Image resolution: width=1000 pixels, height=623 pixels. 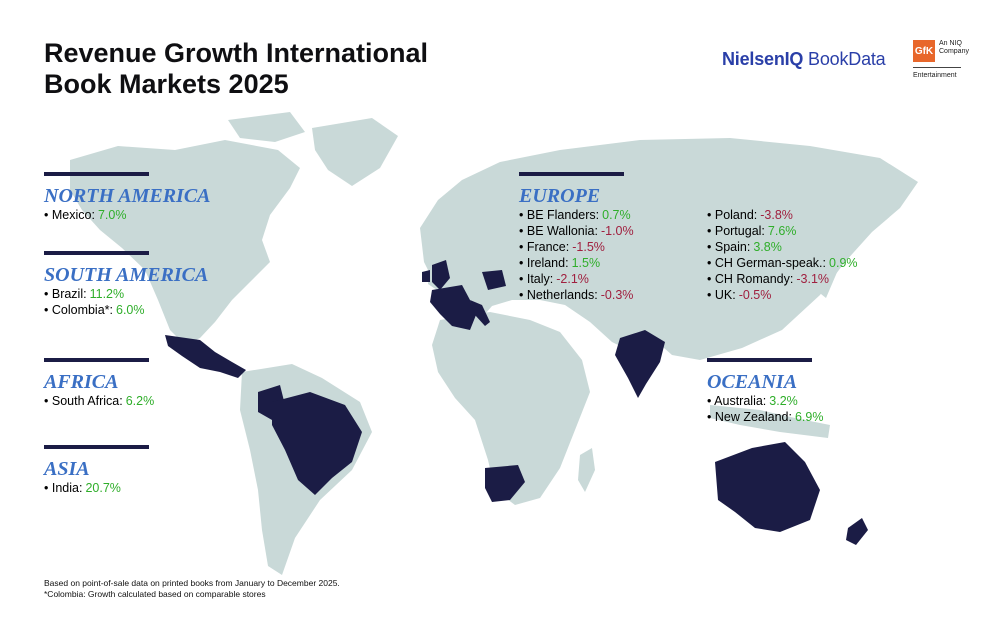 I want to click on country-list: • South Africa: 6.2%, so click(x=99, y=401).